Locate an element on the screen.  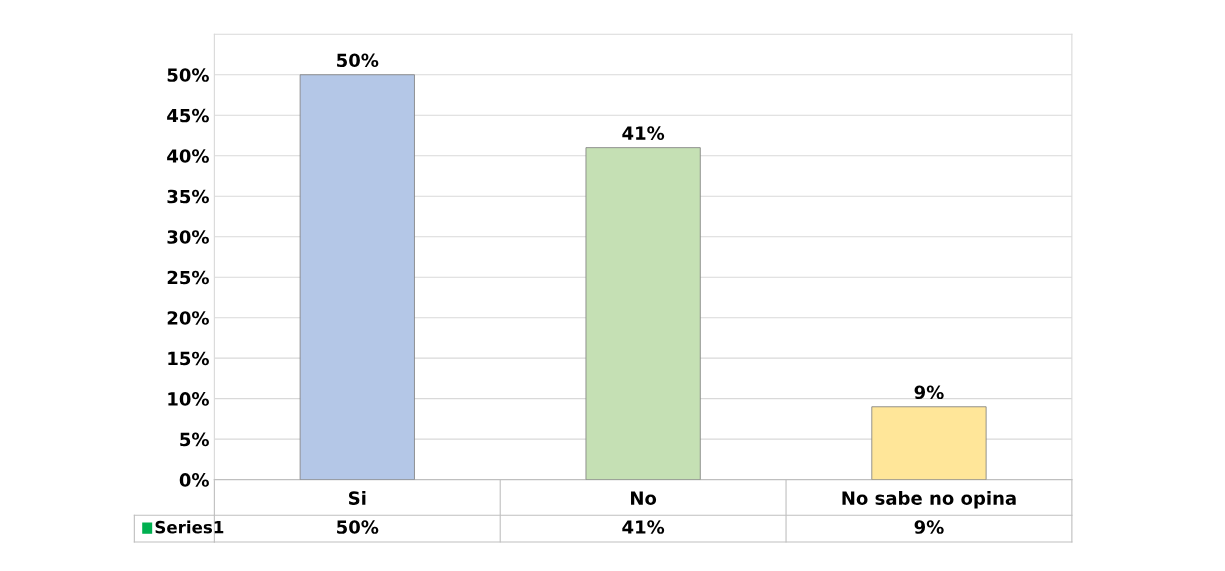
y-tick-label: 50% is located at coordinates (188, 75).